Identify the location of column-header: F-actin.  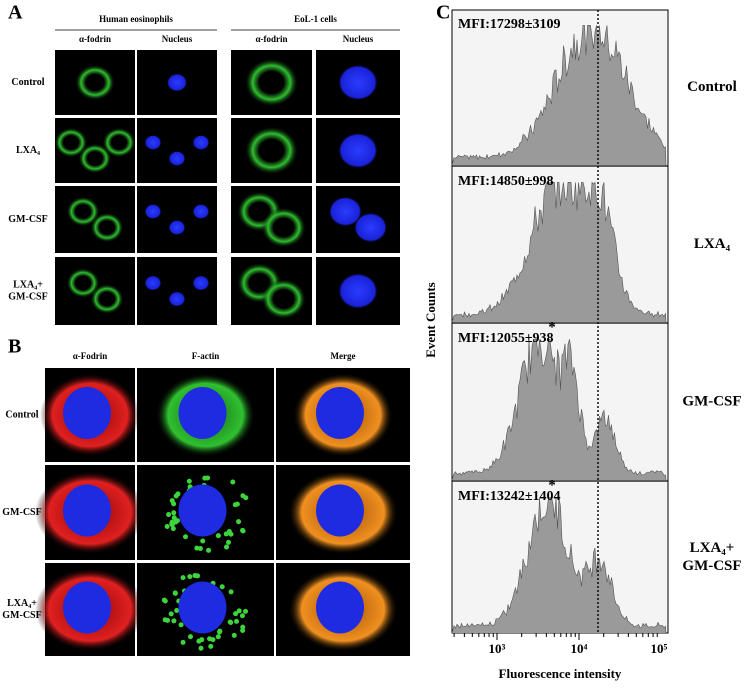
(206, 356).